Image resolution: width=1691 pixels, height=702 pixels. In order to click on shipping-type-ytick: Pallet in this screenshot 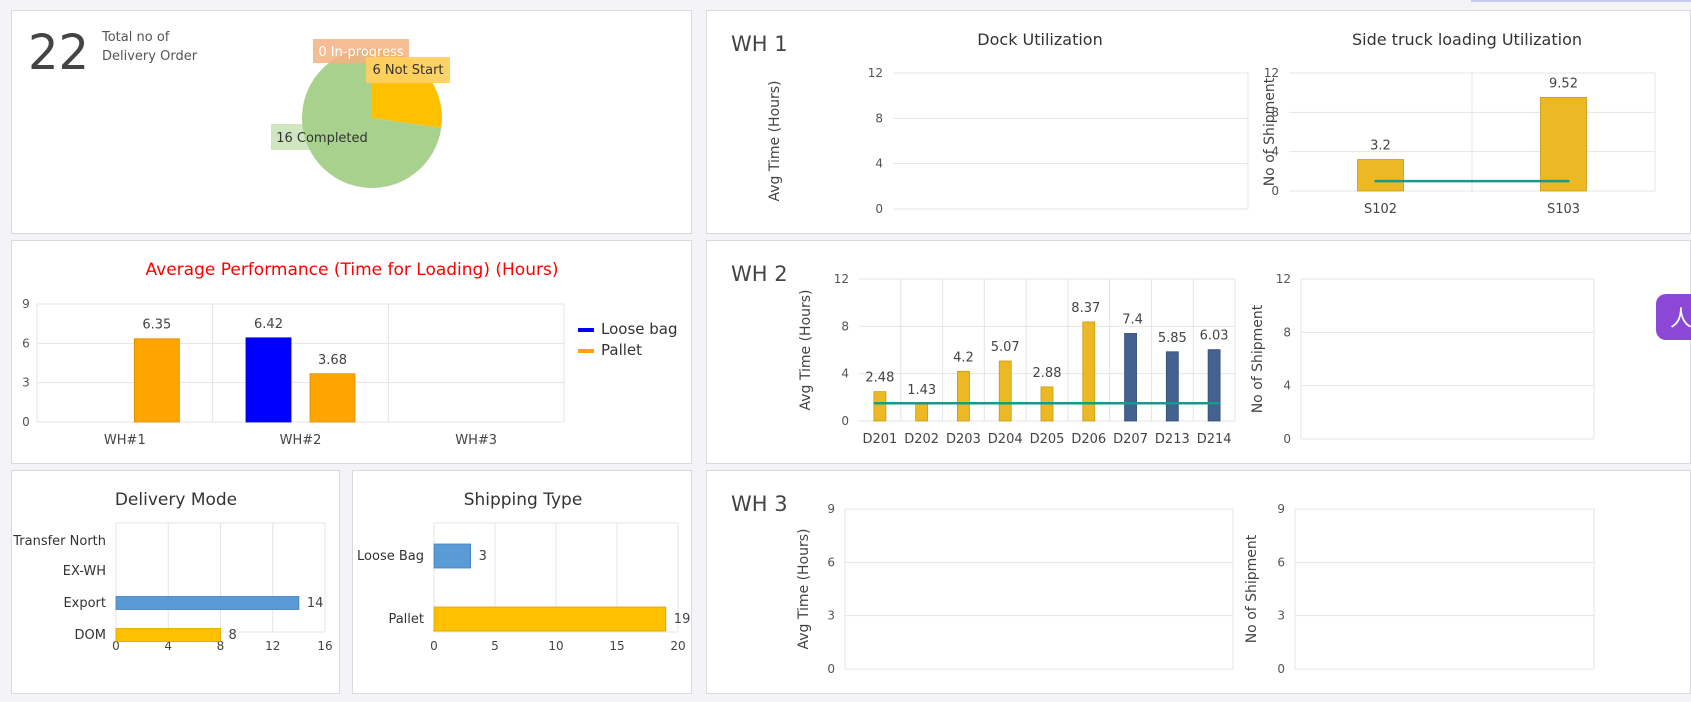, I will do `click(406, 619)`.